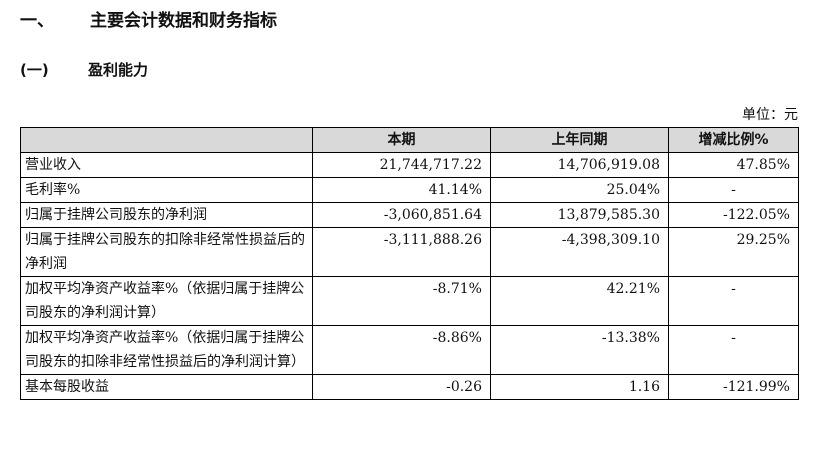 This screenshot has height=452, width=814. What do you see at coordinates (401, 215) in the screenshot?
I see `row-current: -3,060,851.64` at bounding box center [401, 215].